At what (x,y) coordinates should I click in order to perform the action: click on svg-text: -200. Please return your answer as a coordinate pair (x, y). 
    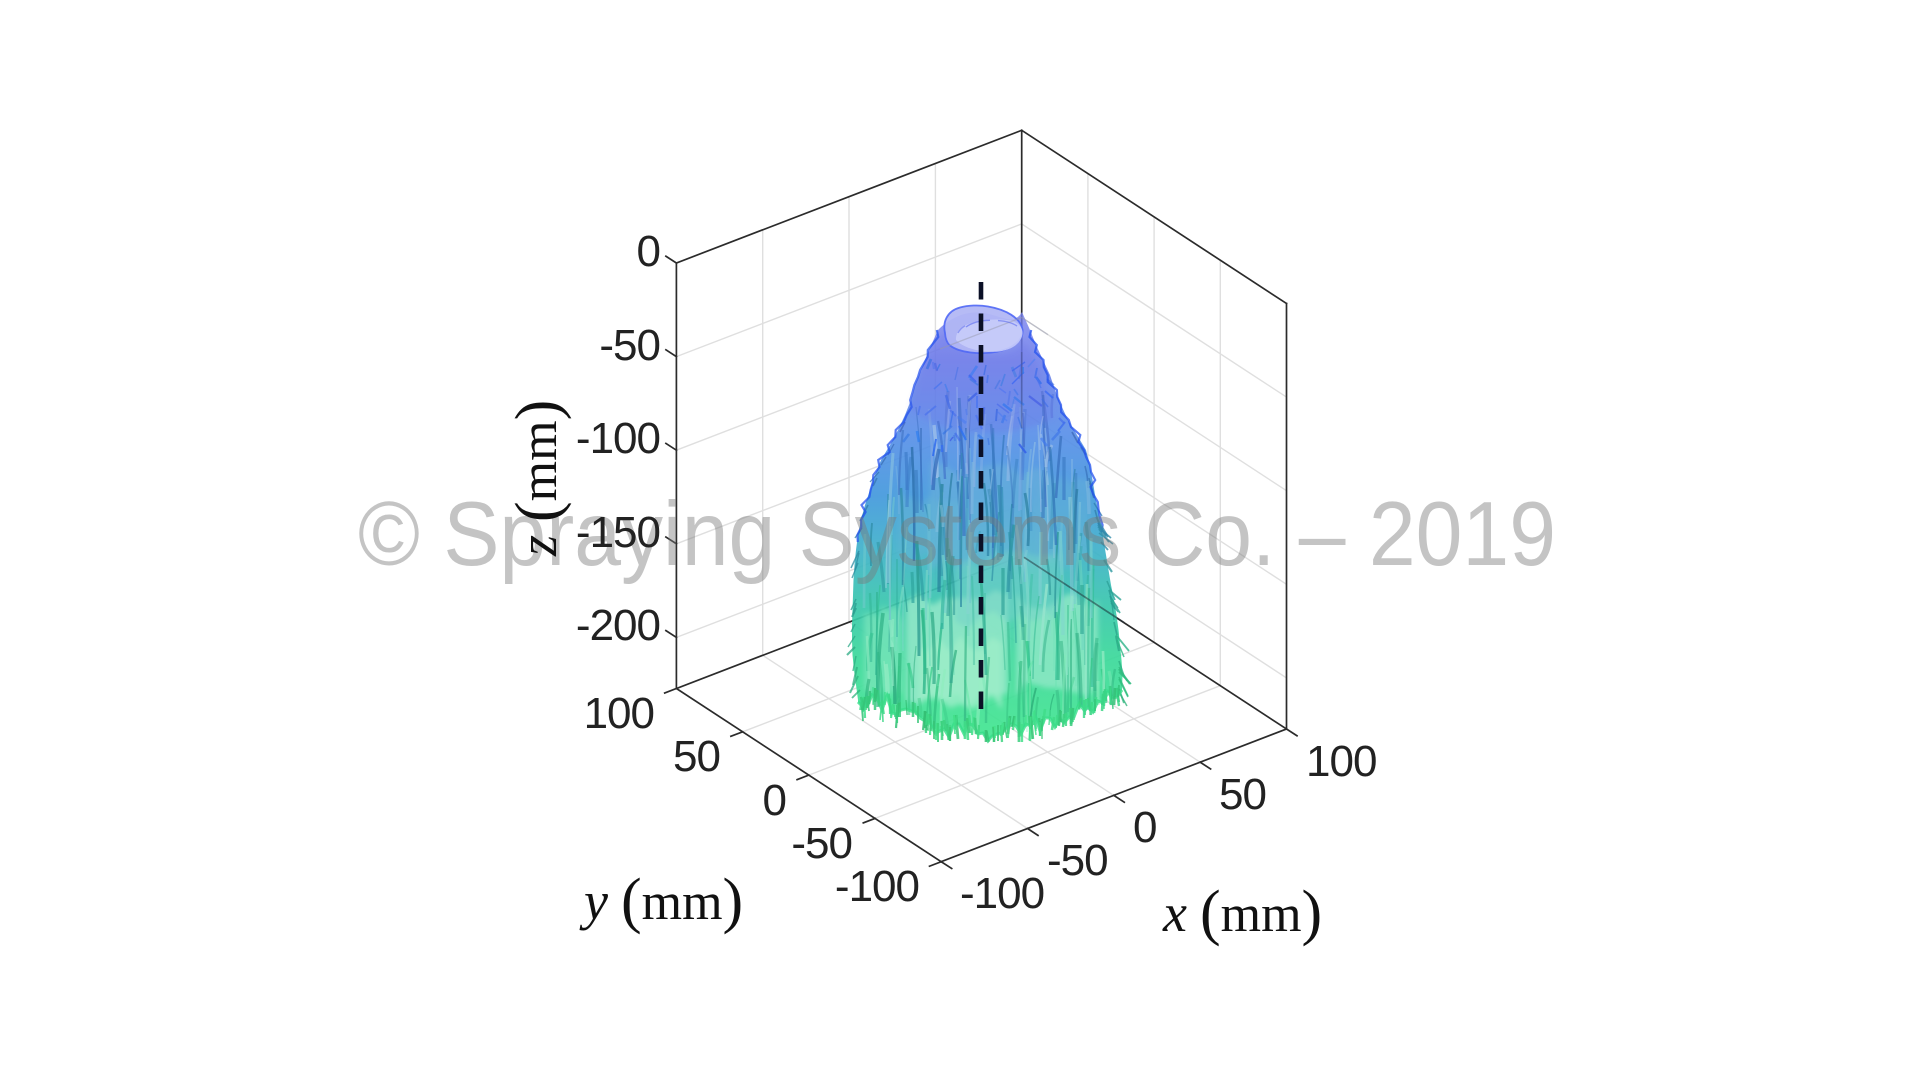
    Looking at the image, I should click on (618, 625).